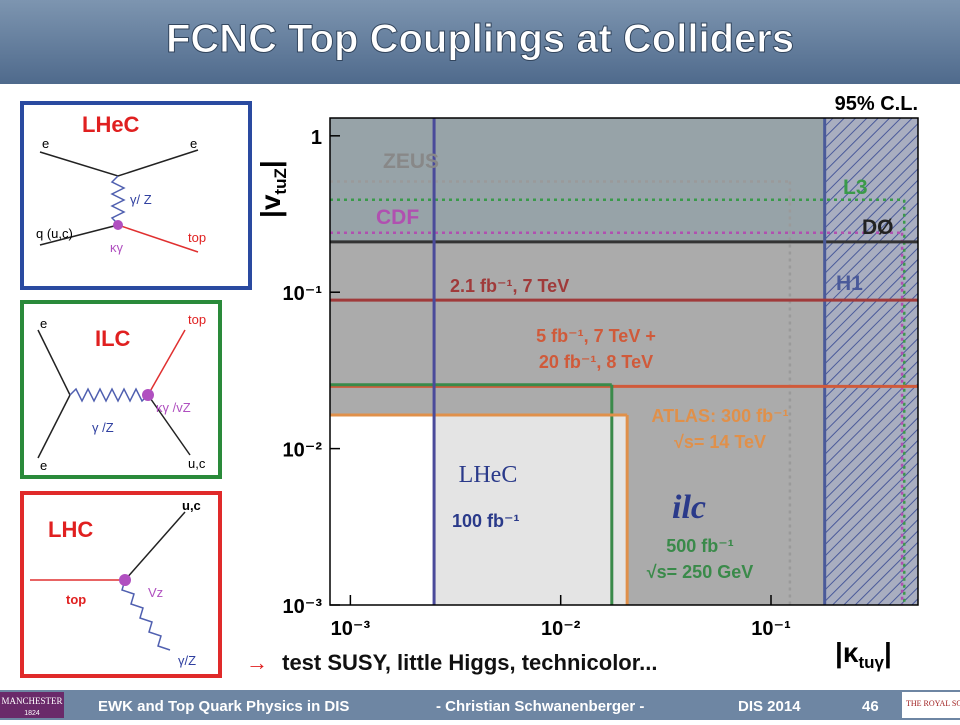 The width and height of the screenshot is (960, 725). I want to click on axis-label: |κtuγ|, so click(863, 654).